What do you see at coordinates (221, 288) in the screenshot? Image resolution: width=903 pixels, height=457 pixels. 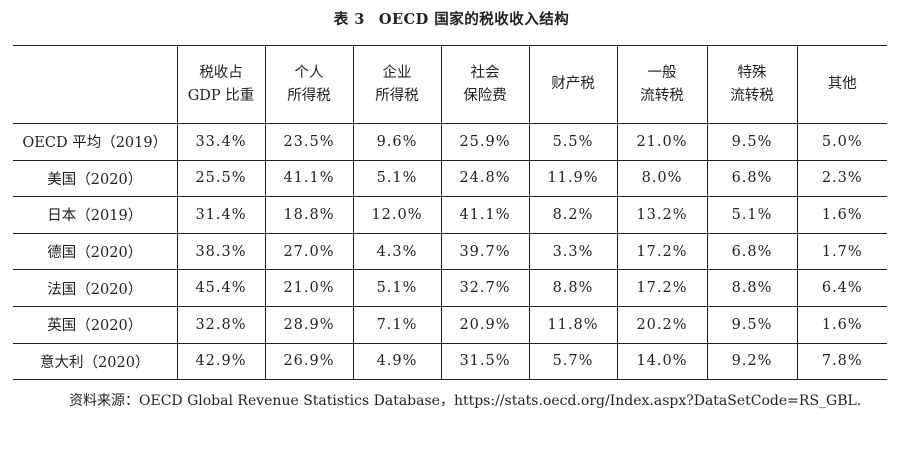 I see `value-cell: 45.4%` at bounding box center [221, 288].